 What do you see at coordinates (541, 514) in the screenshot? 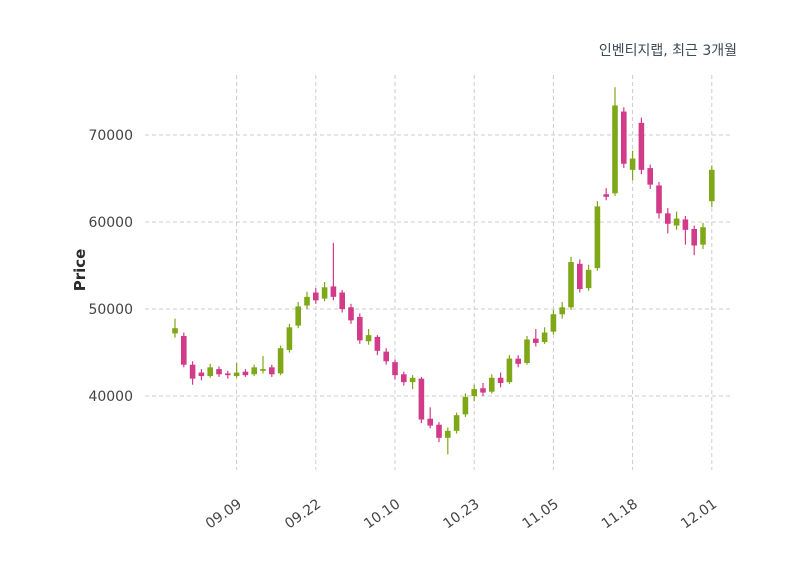
I see `x-tick-label: 11.05` at bounding box center [541, 514].